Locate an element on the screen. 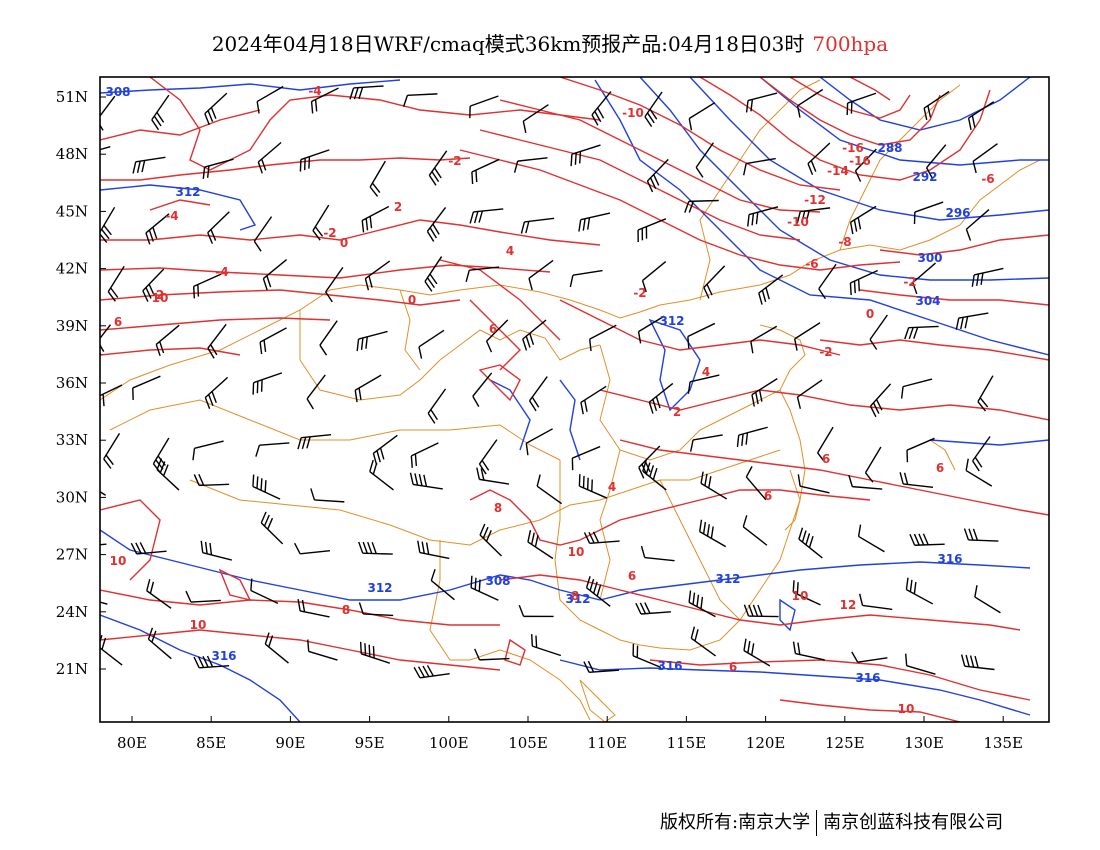 The width and height of the screenshot is (1100, 850). lat-tick-label: 51N is located at coordinates (72, 97).